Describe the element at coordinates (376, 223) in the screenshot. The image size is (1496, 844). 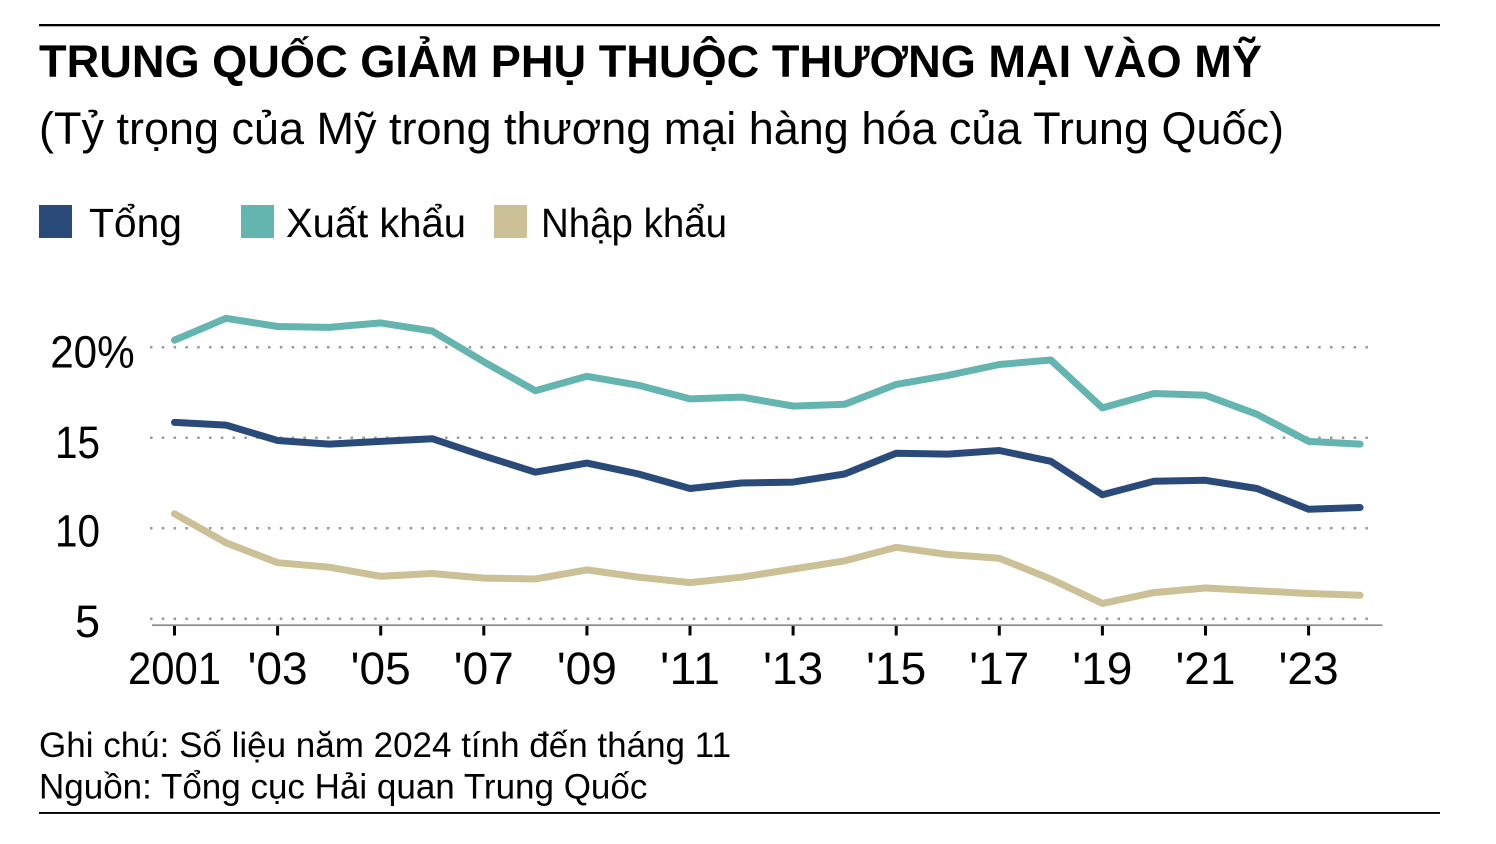
I see `svg-text: Xuất khẩu` at that location.